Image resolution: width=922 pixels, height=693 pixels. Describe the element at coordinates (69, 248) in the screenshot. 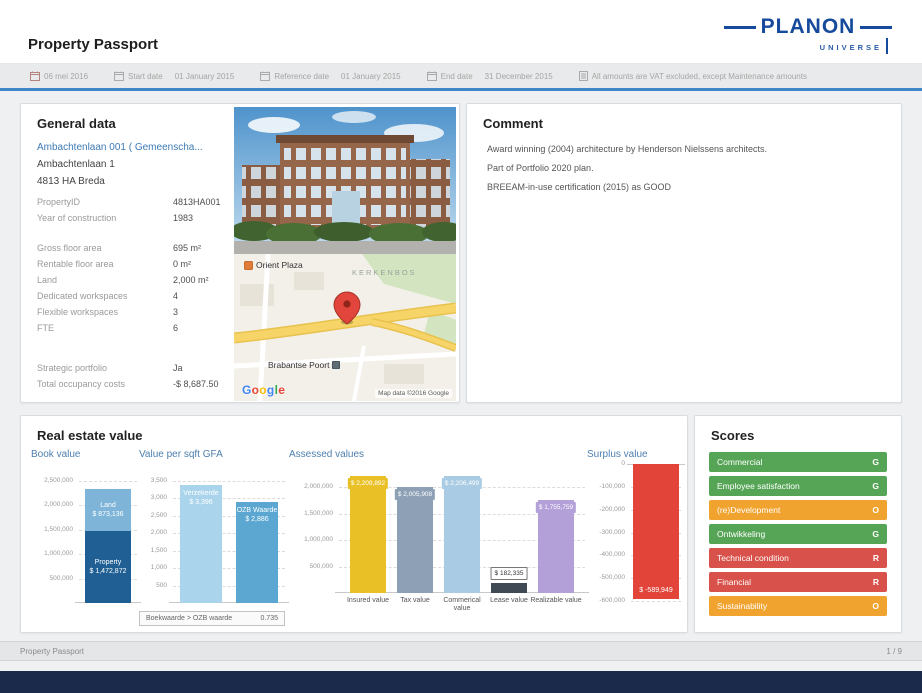

I see `field-label: Gross floor area` at that location.